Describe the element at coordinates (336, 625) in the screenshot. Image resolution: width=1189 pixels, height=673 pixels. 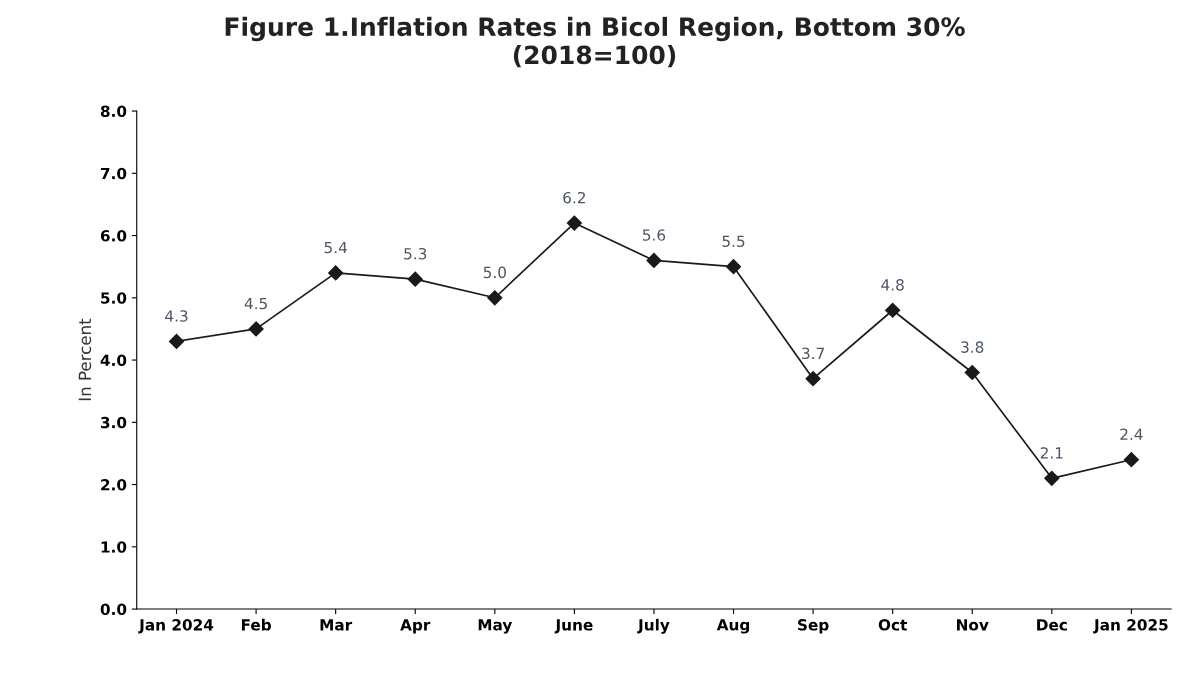
I see `x-tick-label: Mar` at that location.